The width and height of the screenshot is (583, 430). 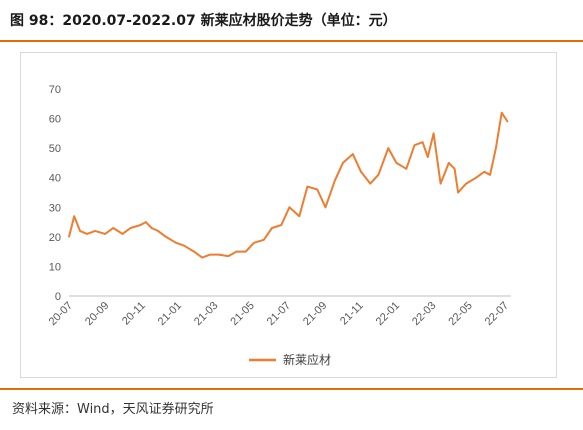 I want to click on y-tick-label: 0, so click(x=58, y=297).